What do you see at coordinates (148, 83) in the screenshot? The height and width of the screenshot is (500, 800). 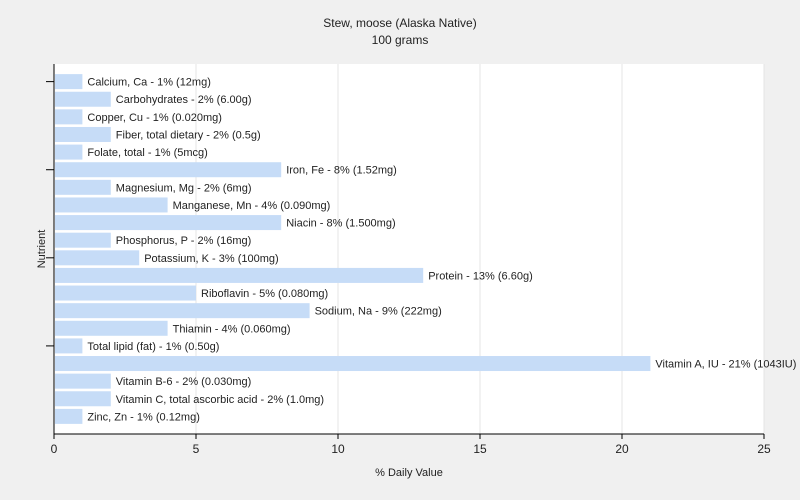 I see `bar-label: Calcium, Ca - 1% (12mg)` at bounding box center [148, 83].